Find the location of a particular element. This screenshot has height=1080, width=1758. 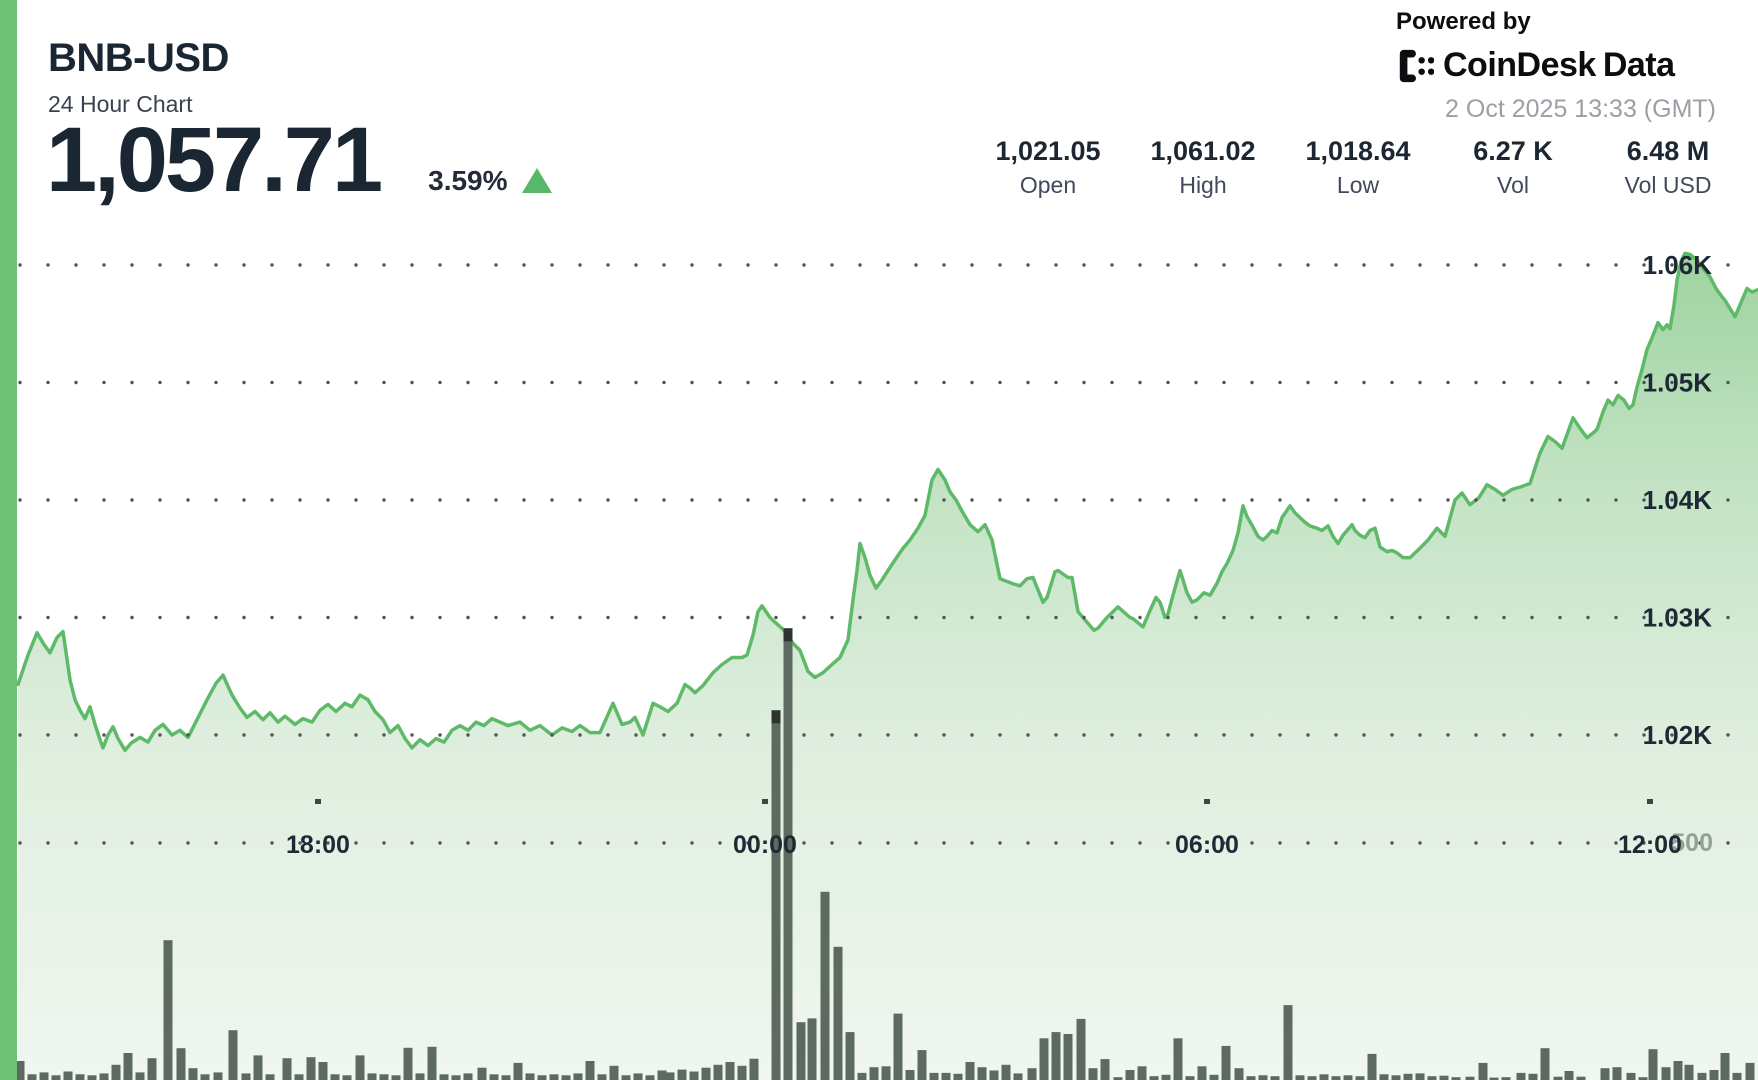

left-accent-bar is located at coordinates (8, 540).